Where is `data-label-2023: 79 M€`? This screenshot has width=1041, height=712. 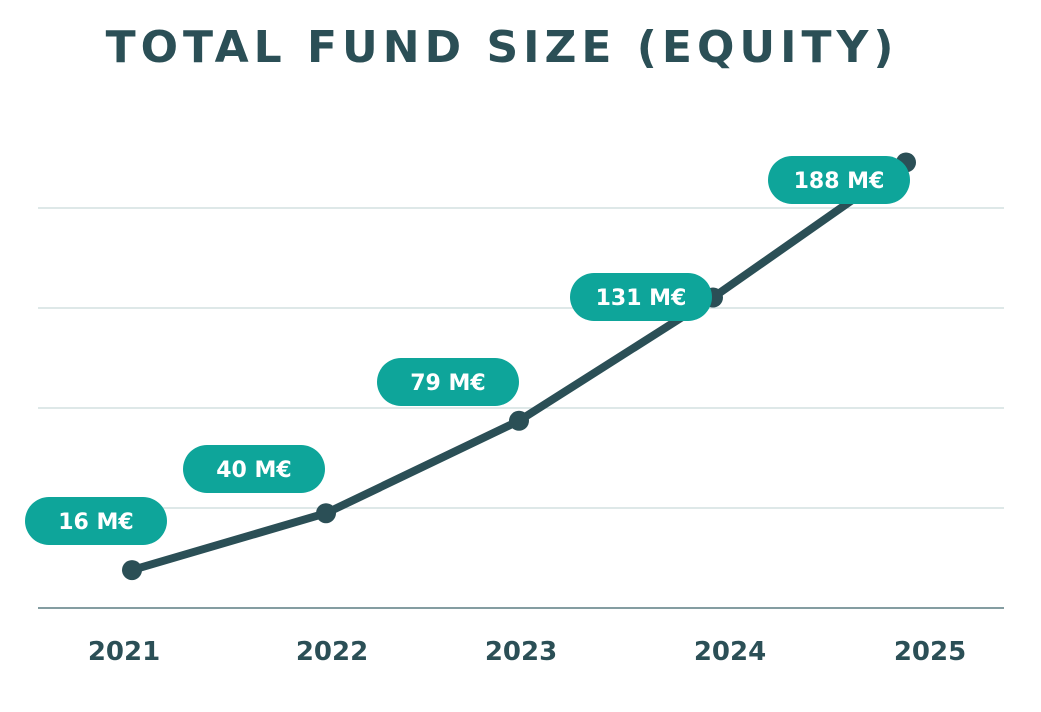 data-label-2023: 79 M€ is located at coordinates (448, 382).